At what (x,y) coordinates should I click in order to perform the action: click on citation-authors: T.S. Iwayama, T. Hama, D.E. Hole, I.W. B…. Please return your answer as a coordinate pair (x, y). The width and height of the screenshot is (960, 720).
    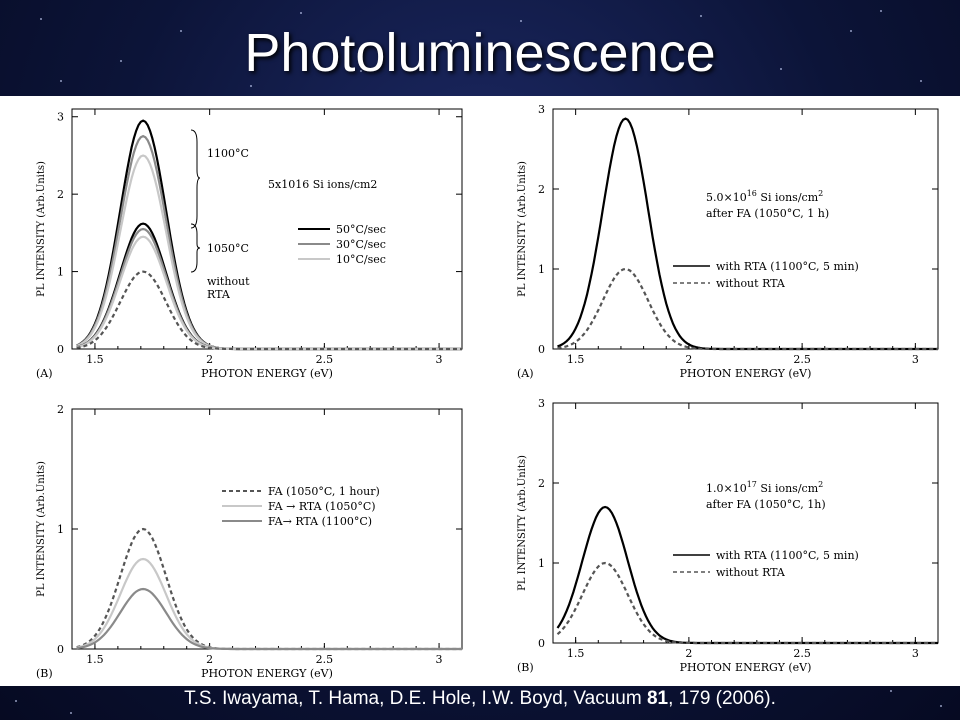
    Looking at the image, I should click on (415, 698).